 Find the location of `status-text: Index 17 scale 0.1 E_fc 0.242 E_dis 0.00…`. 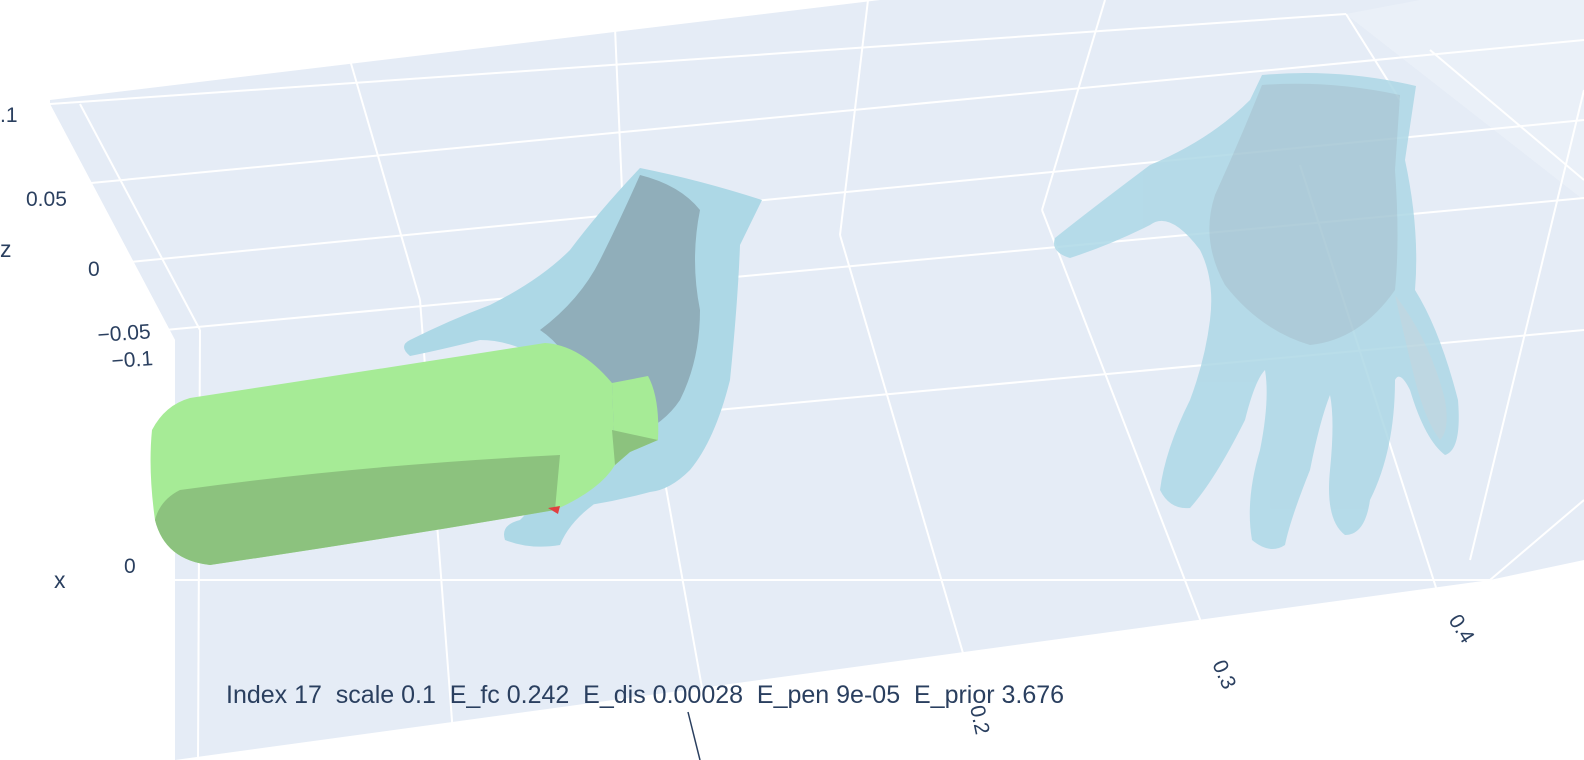

status-text: Index 17 scale 0.1 E_fc 0.242 E_dis 0.00… is located at coordinates (645, 695).